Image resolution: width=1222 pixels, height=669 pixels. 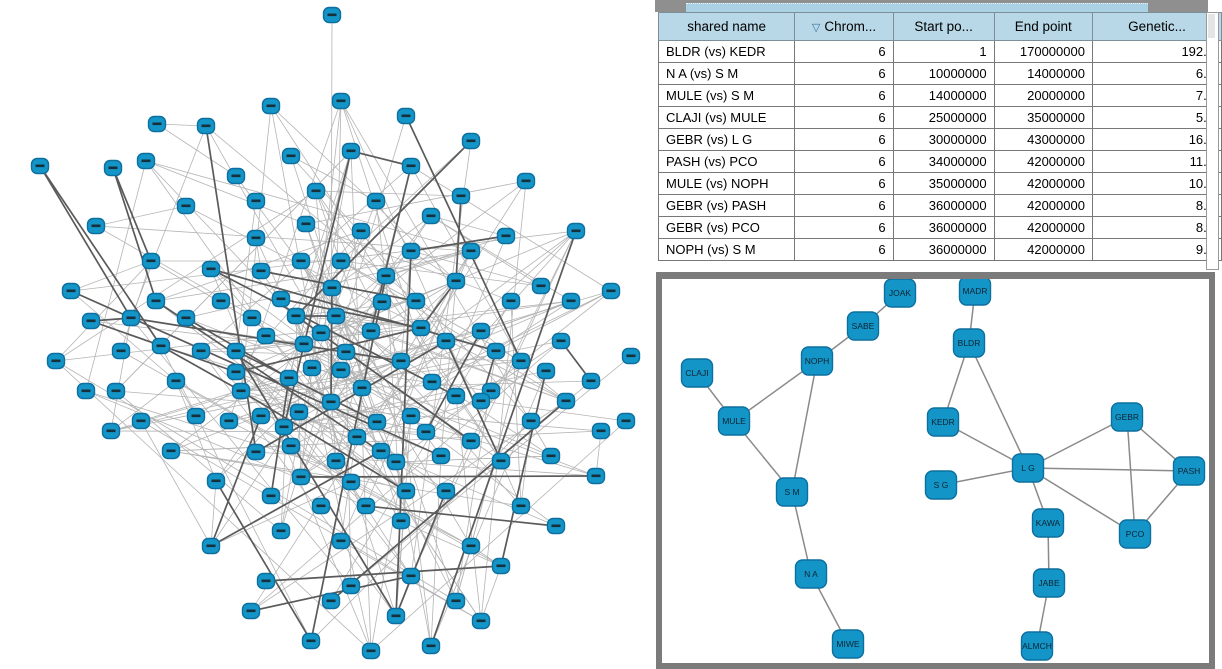 What do you see at coordinates (941, 485) in the screenshot?
I see `network-node: S G` at bounding box center [941, 485].